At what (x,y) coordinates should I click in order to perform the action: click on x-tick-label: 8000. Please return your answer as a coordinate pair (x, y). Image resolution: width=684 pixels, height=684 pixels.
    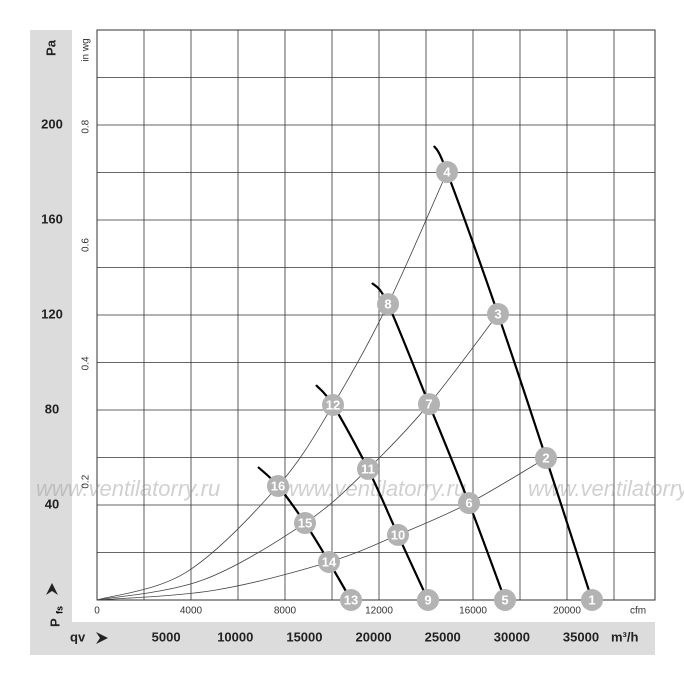
    Looking at the image, I should click on (285, 611).